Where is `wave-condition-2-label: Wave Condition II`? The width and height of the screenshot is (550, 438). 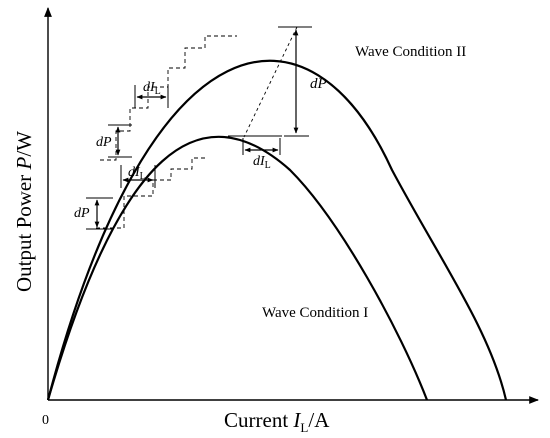 wave-condition-2-label: Wave Condition II is located at coordinates (410, 52).